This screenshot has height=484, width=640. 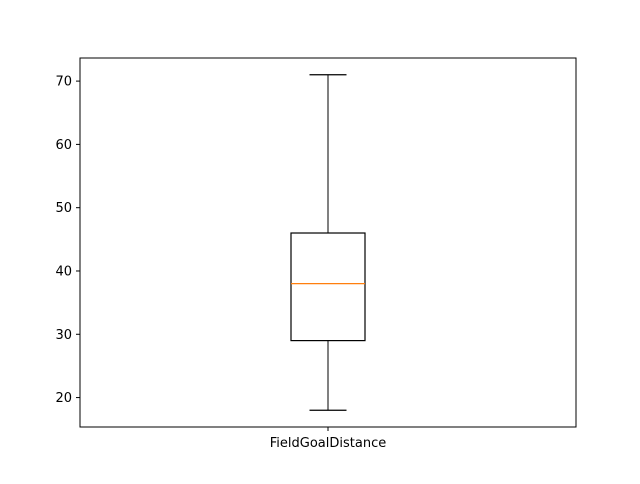 I want to click on y-tick-label: 30, so click(x=63, y=335).